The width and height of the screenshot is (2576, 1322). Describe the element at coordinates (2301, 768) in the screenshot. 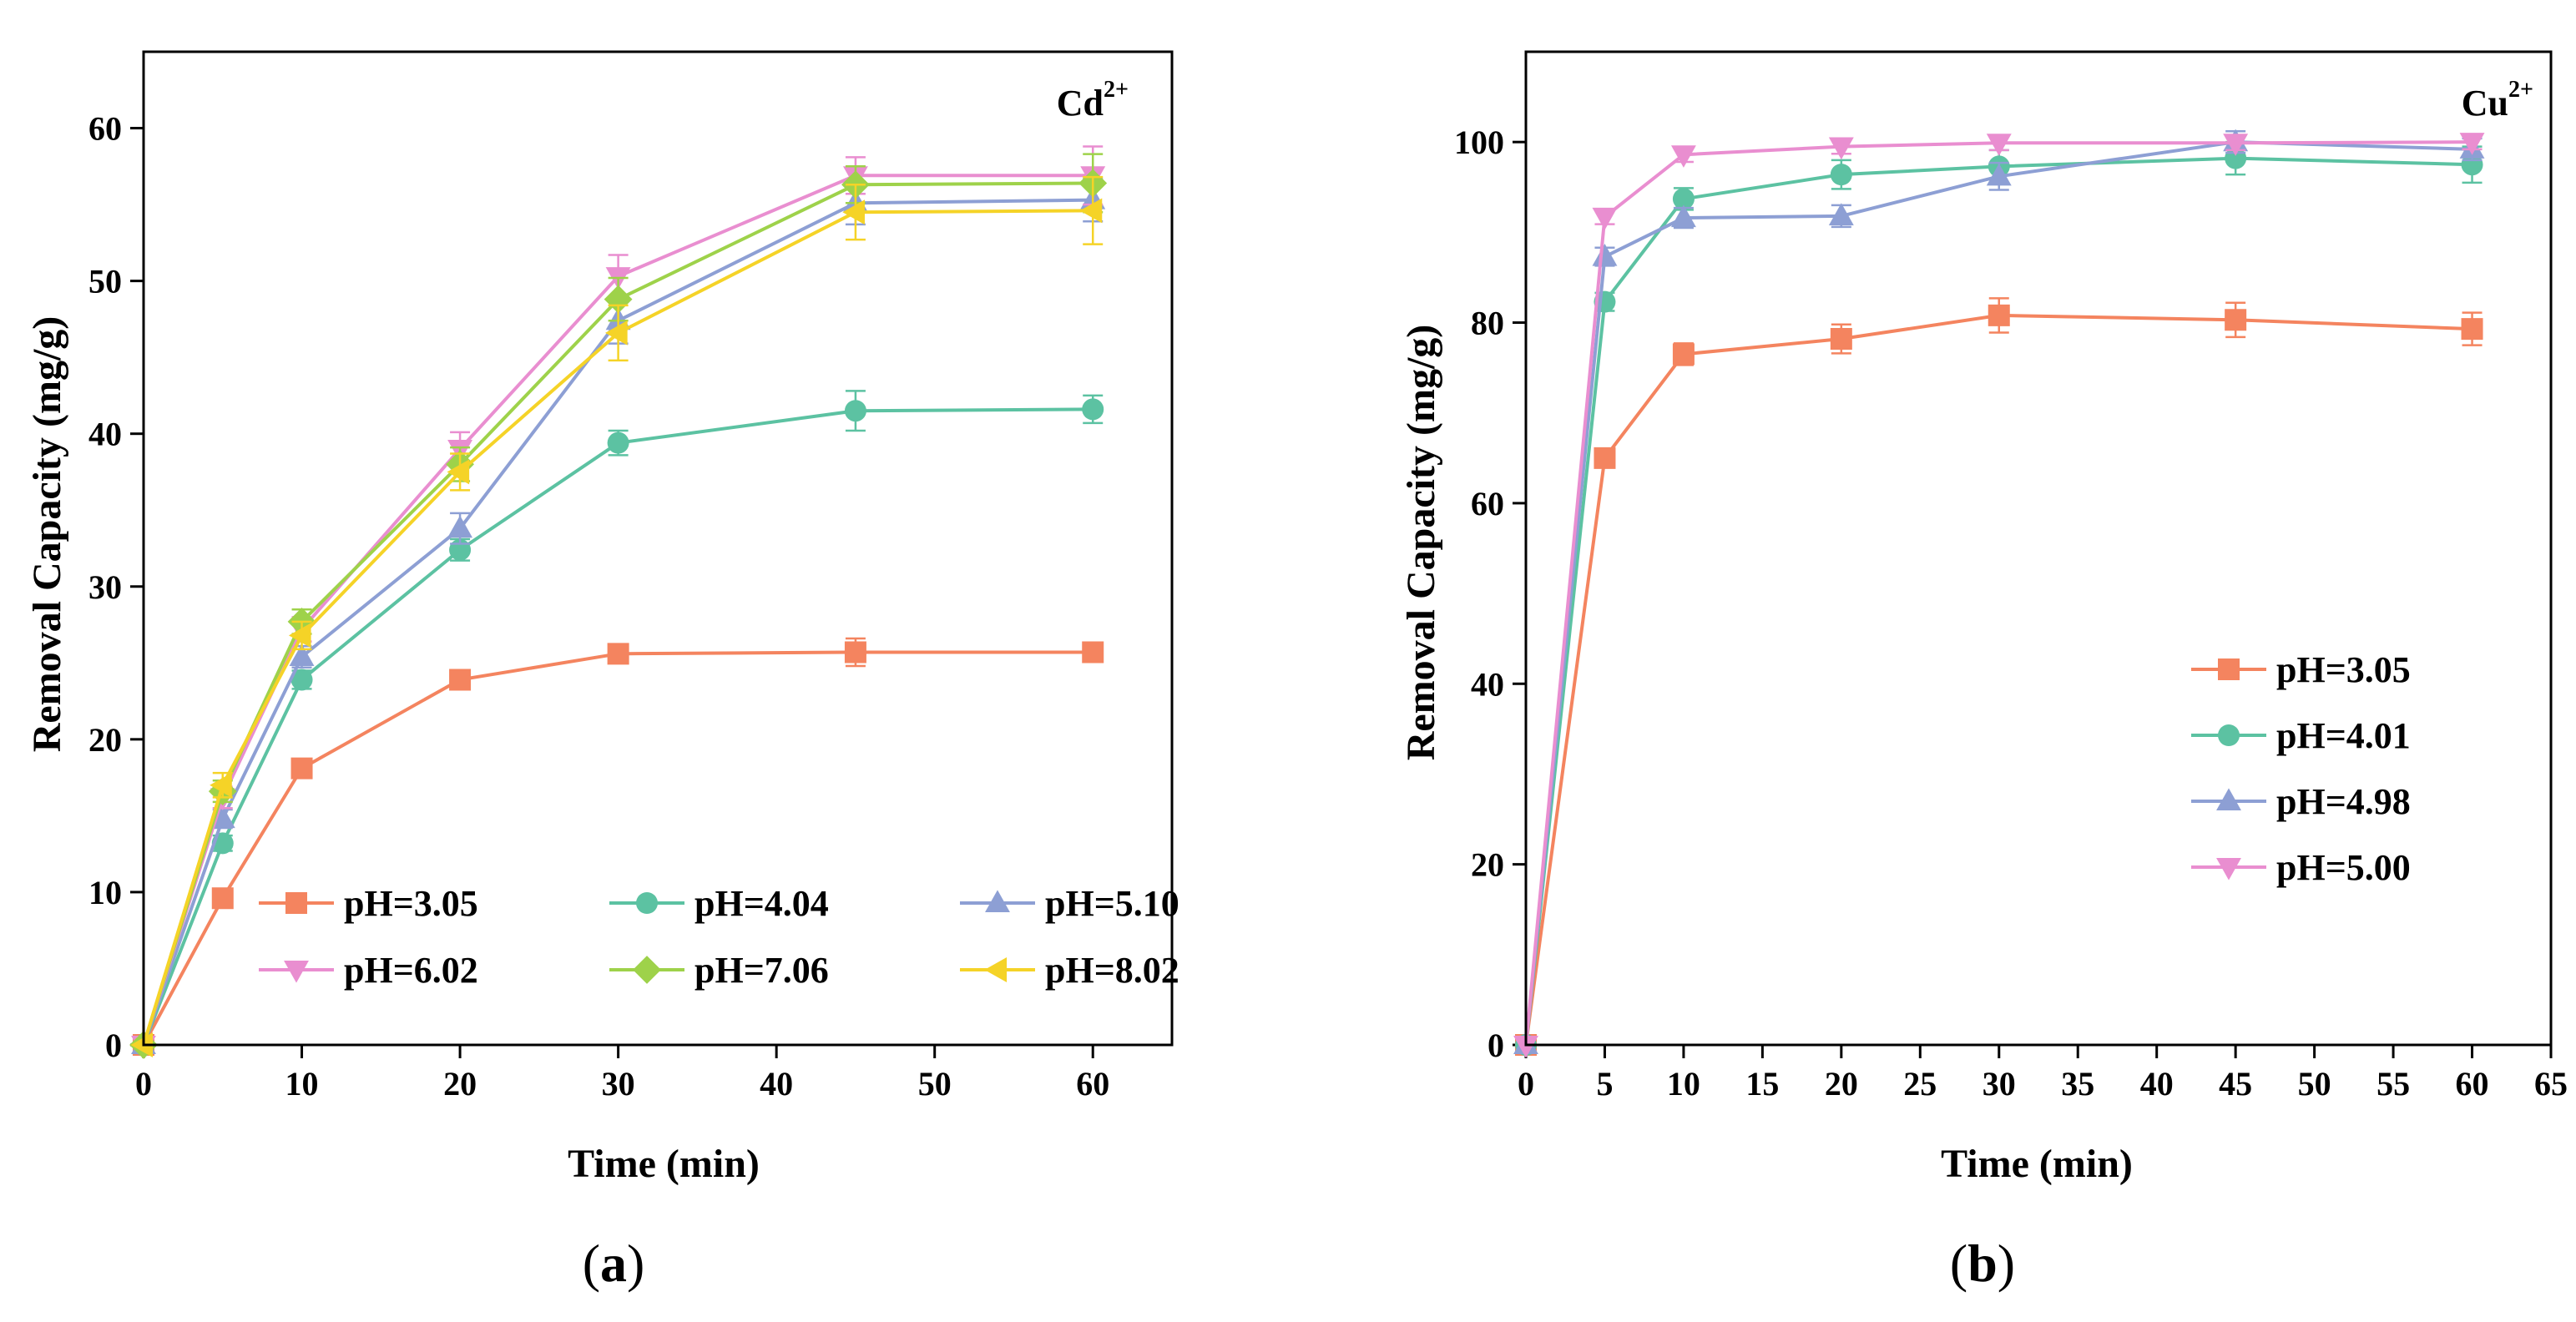

I see `panel-b-legend: pH=3.05 pH=4.01 pH=4.98 pH=5.00` at that location.